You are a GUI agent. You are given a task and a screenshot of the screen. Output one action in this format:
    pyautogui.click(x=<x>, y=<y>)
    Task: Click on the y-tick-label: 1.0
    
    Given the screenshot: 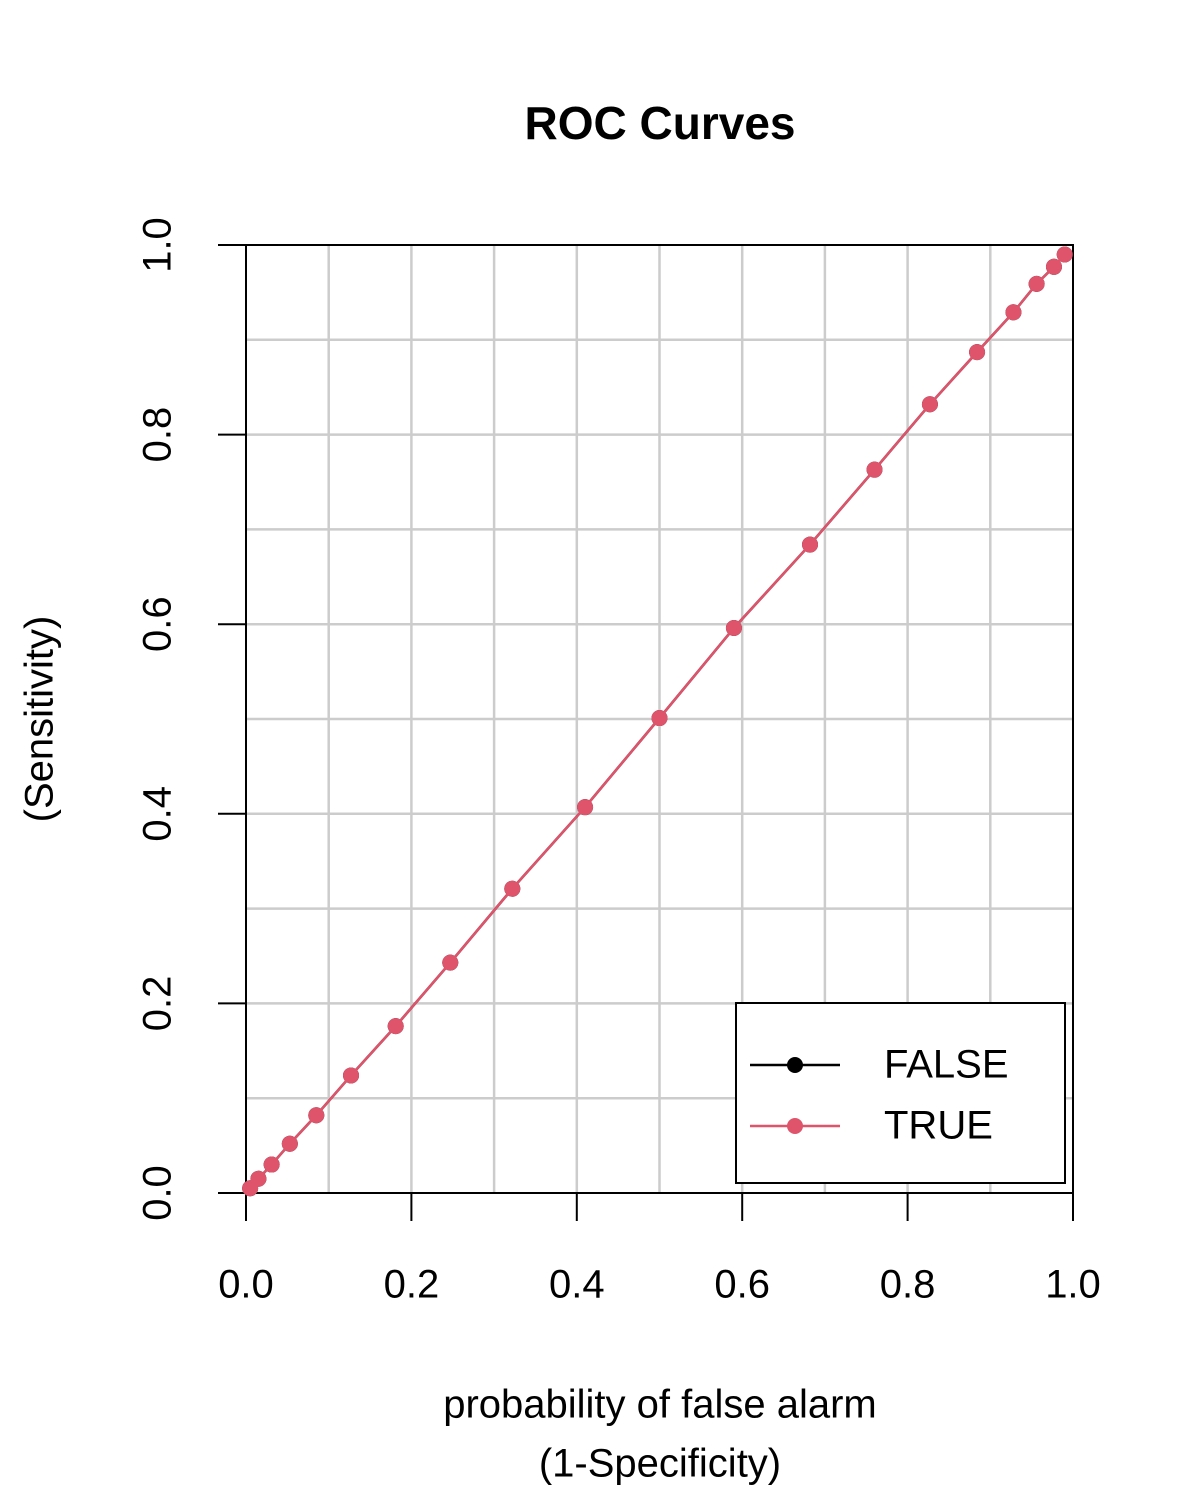 What is the action you would take?
    pyautogui.click(x=158, y=245)
    